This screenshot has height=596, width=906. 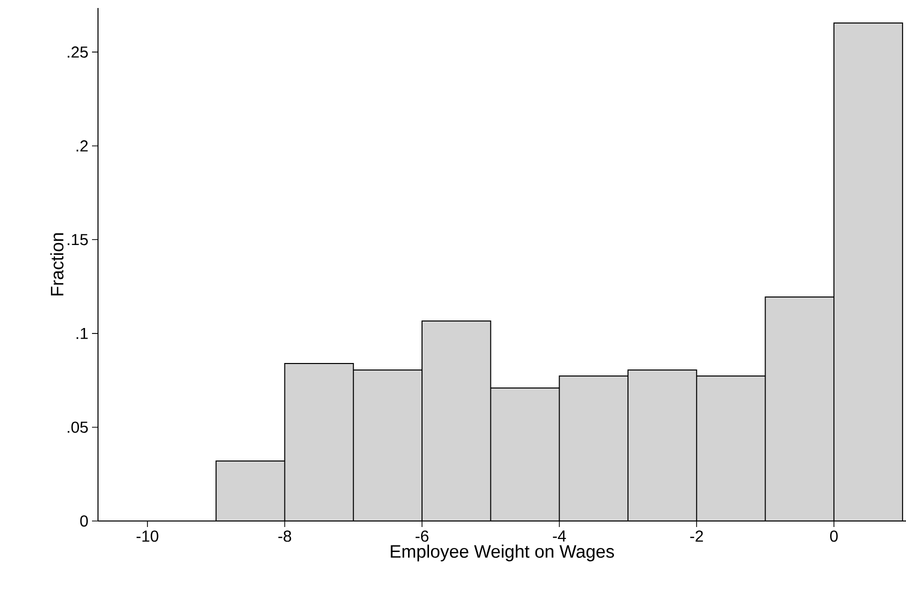 What do you see at coordinates (696, 536) in the screenshot?
I see `x-tick-label: -2` at bounding box center [696, 536].